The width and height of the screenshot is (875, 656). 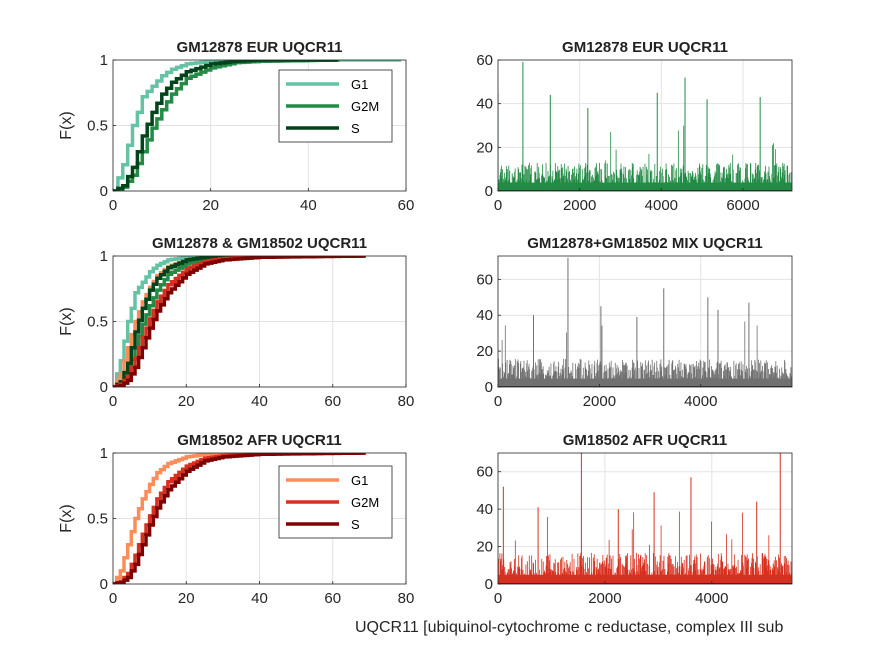 I want to click on panel-1: 0 20 40 60 0 0.5 1 GM12878 EUR UQCR11 F(x) G1 G2M S, so click(x=236, y=126).